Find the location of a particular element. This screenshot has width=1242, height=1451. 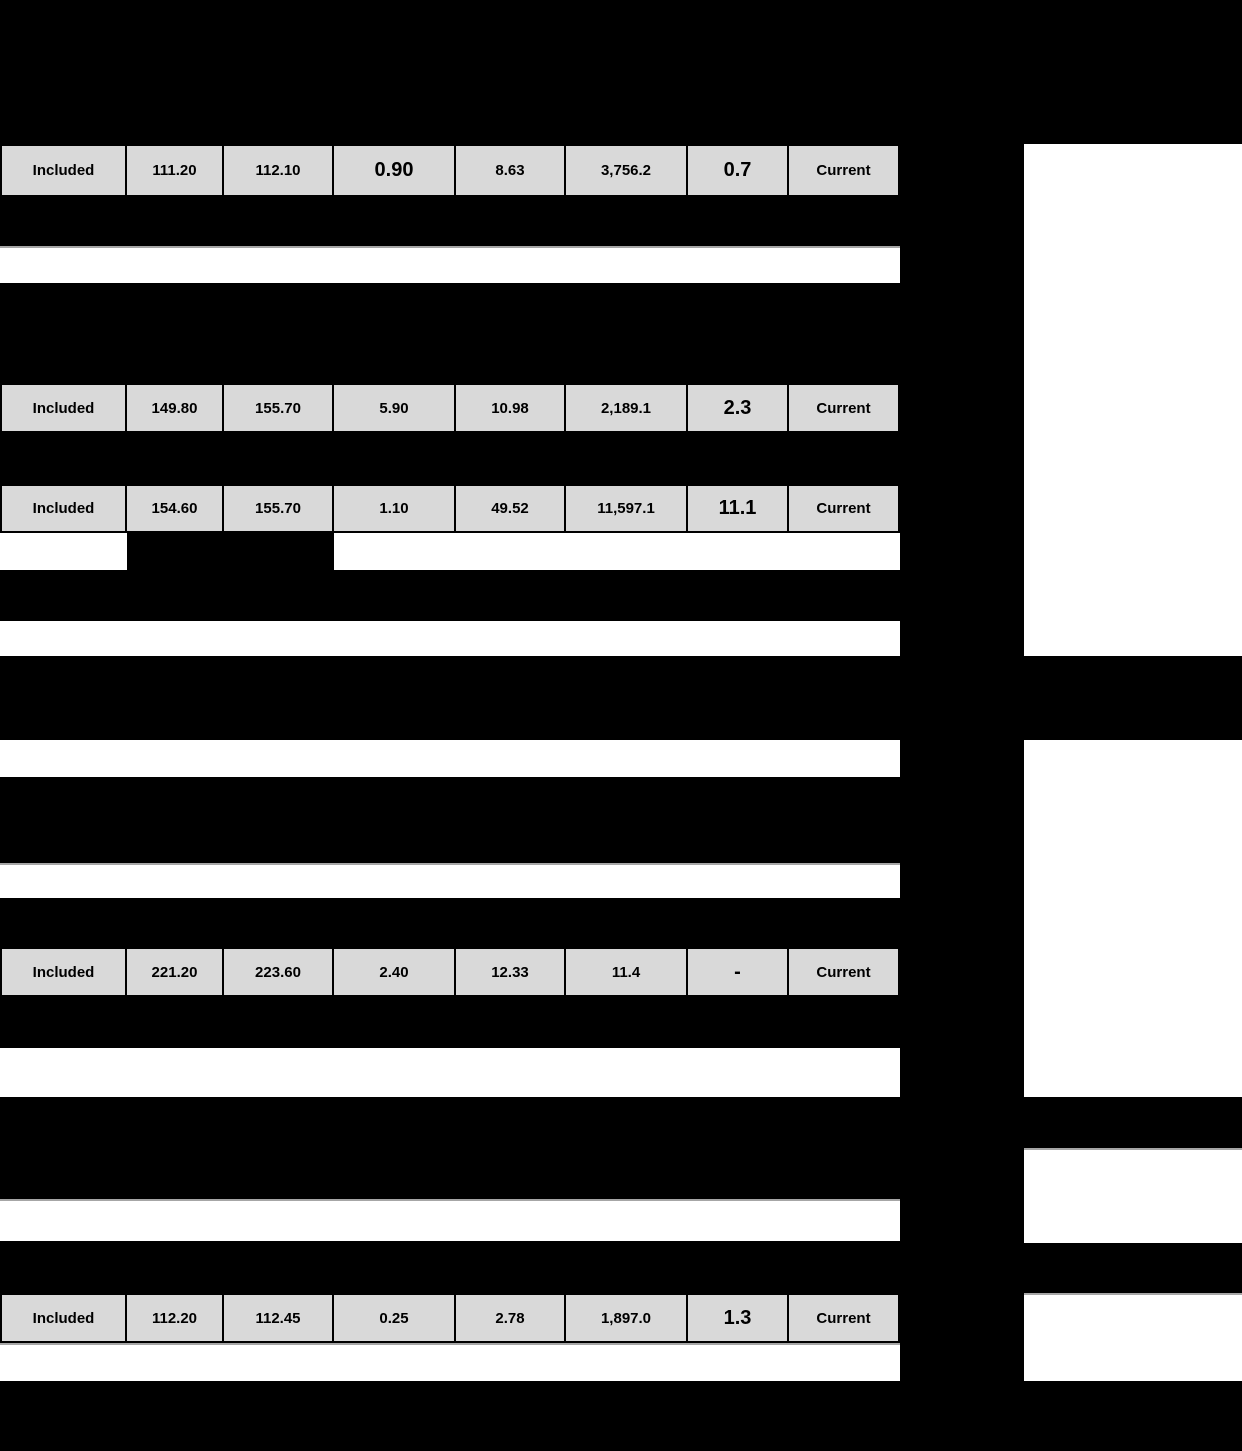

table-cell-value: 149.80 is located at coordinates (175, 408).